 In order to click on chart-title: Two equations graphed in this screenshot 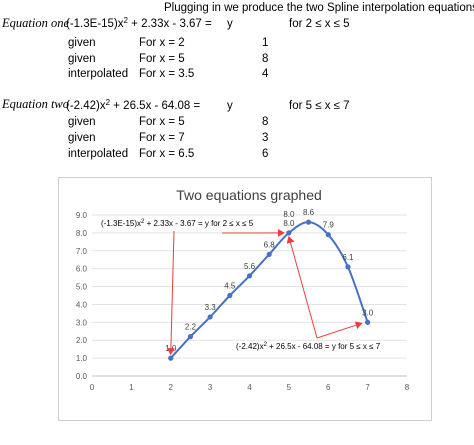, I will do `click(249, 195)`.